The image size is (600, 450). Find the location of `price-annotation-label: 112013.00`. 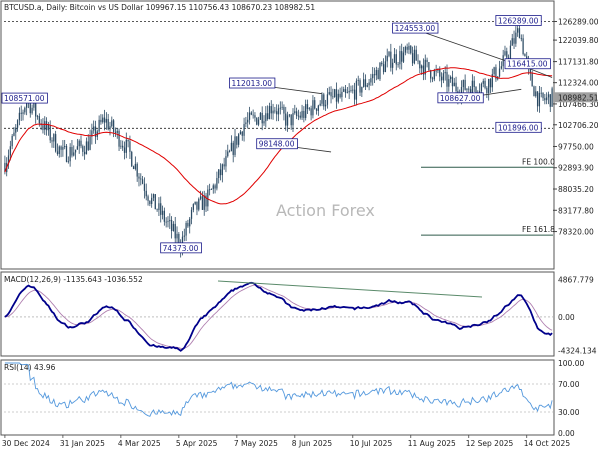

price-annotation-label: 112013.00 is located at coordinates (252, 83).